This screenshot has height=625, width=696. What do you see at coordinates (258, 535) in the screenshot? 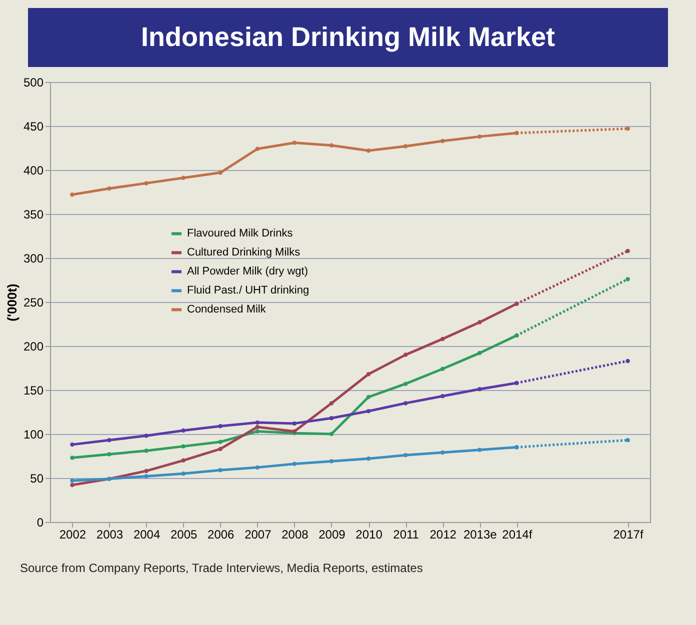
I see `x-tick-label: 2007` at bounding box center [258, 535].